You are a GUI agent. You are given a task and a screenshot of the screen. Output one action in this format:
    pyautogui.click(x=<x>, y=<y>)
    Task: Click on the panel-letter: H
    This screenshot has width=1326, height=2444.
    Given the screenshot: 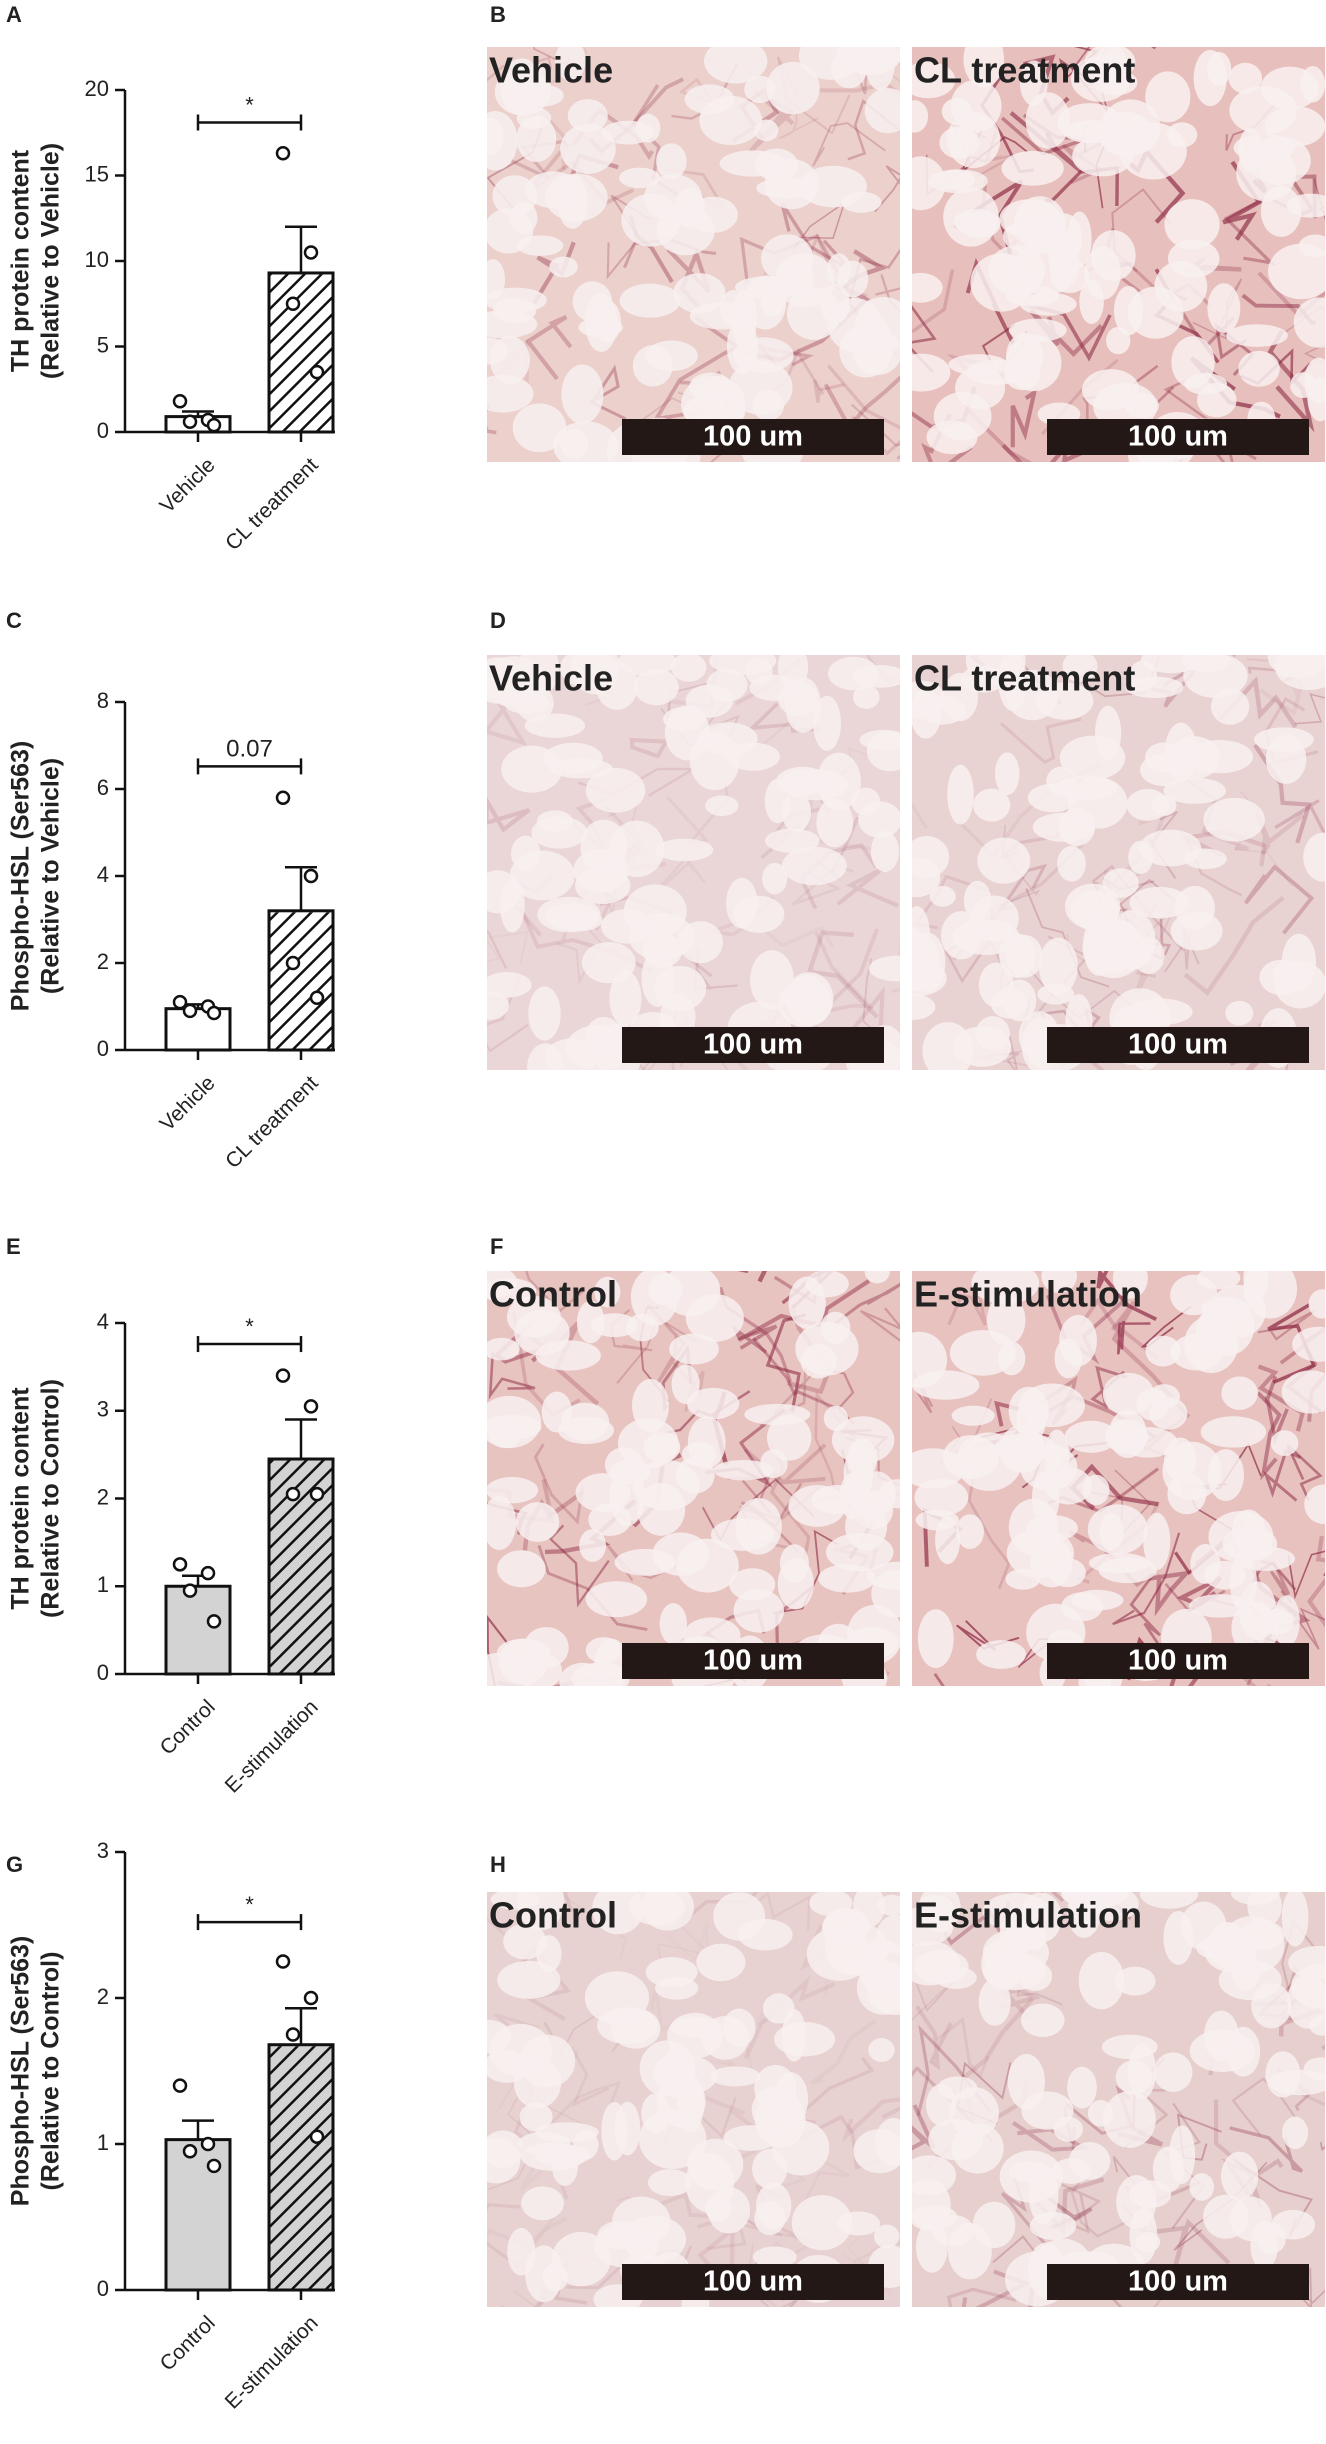 What is the action you would take?
    pyautogui.click(x=498, y=1864)
    